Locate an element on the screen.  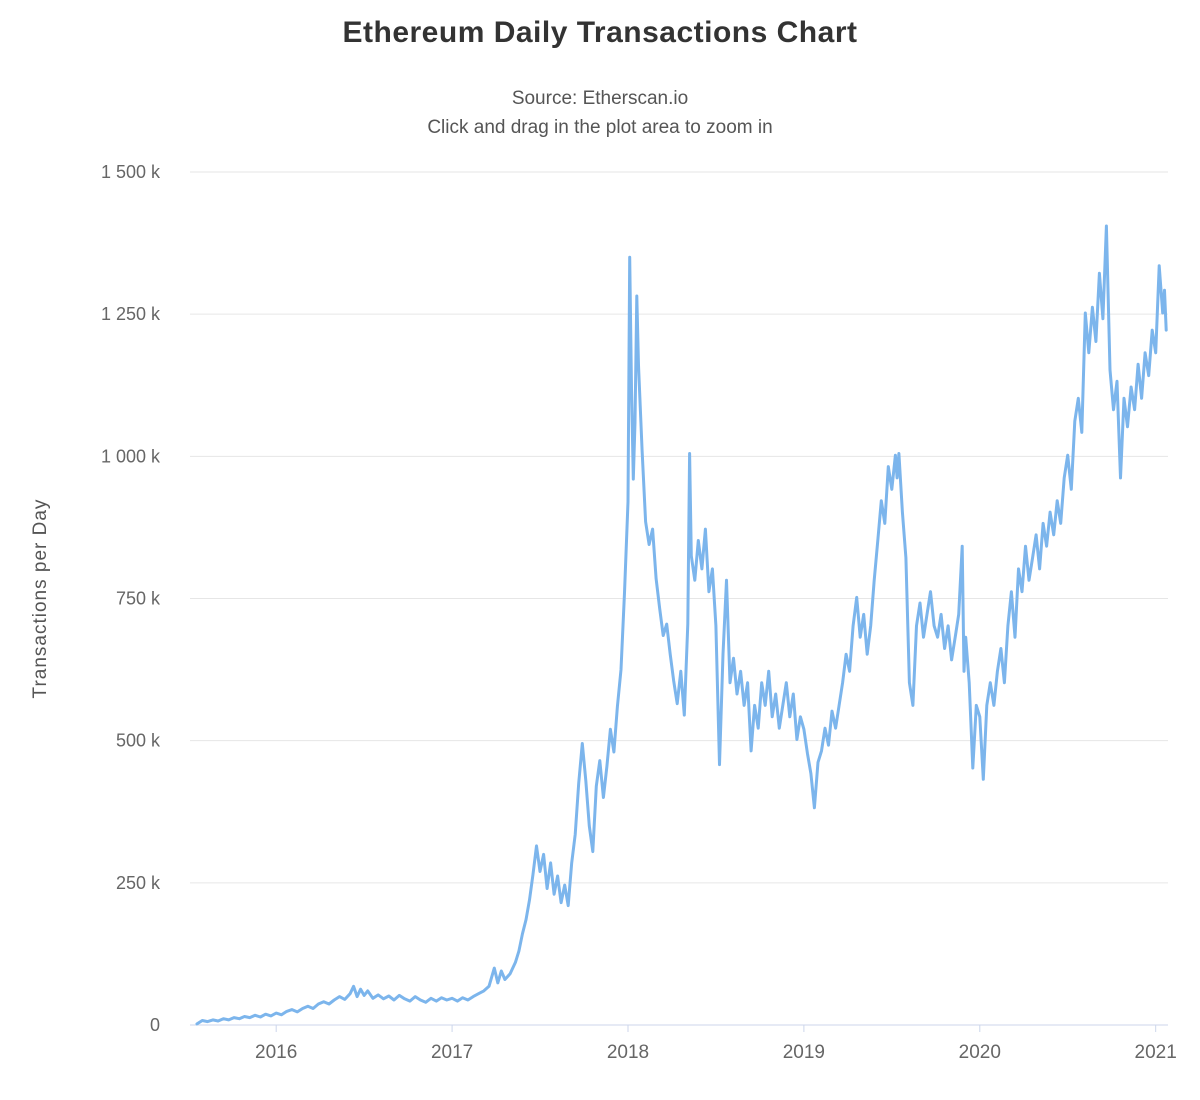
y-tick-label: 1 000 k is located at coordinates (131, 456).